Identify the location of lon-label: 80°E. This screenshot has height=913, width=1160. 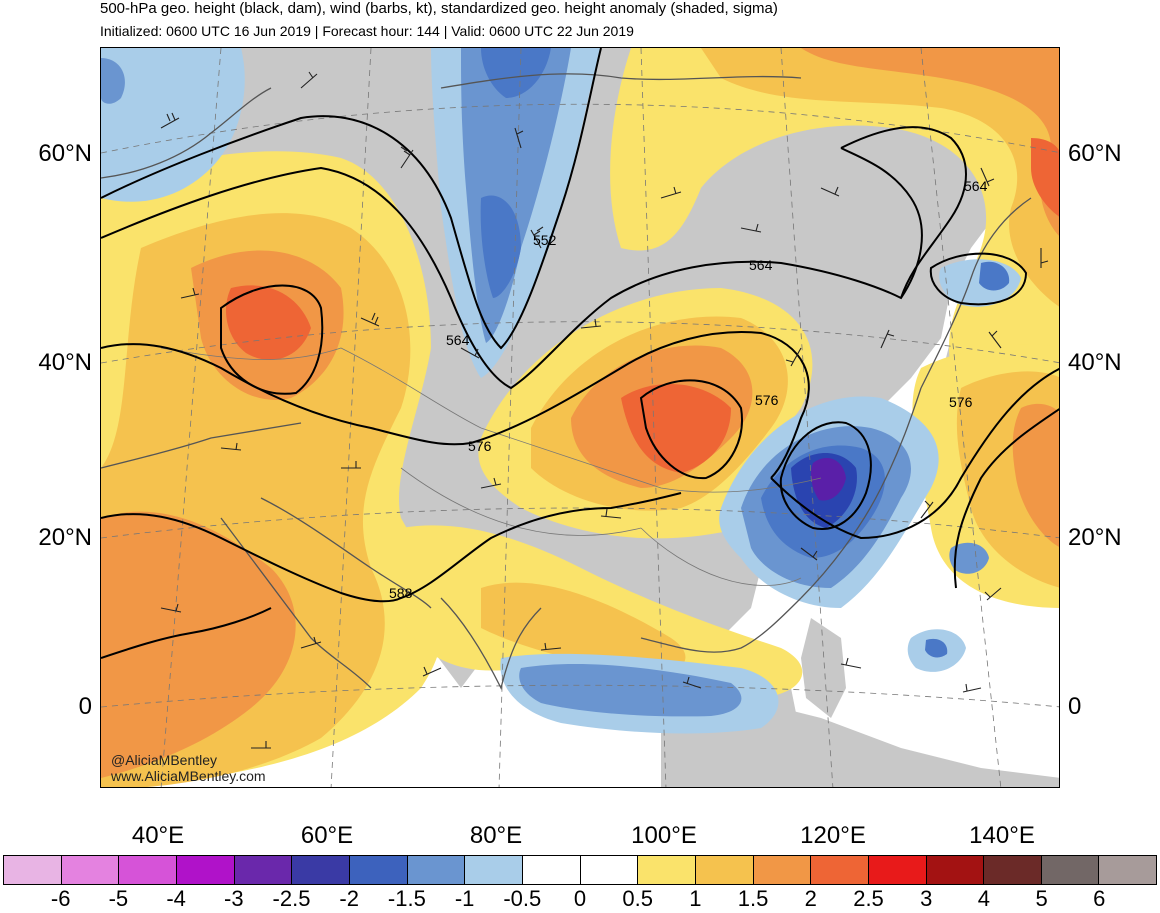
(496, 835).